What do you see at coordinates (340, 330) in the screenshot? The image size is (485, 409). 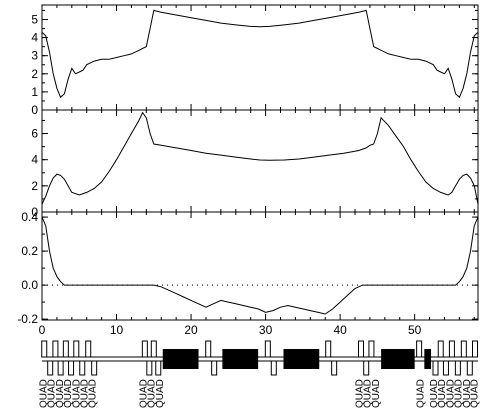 I see `x-tick-label: 40` at bounding box center [340, 330].